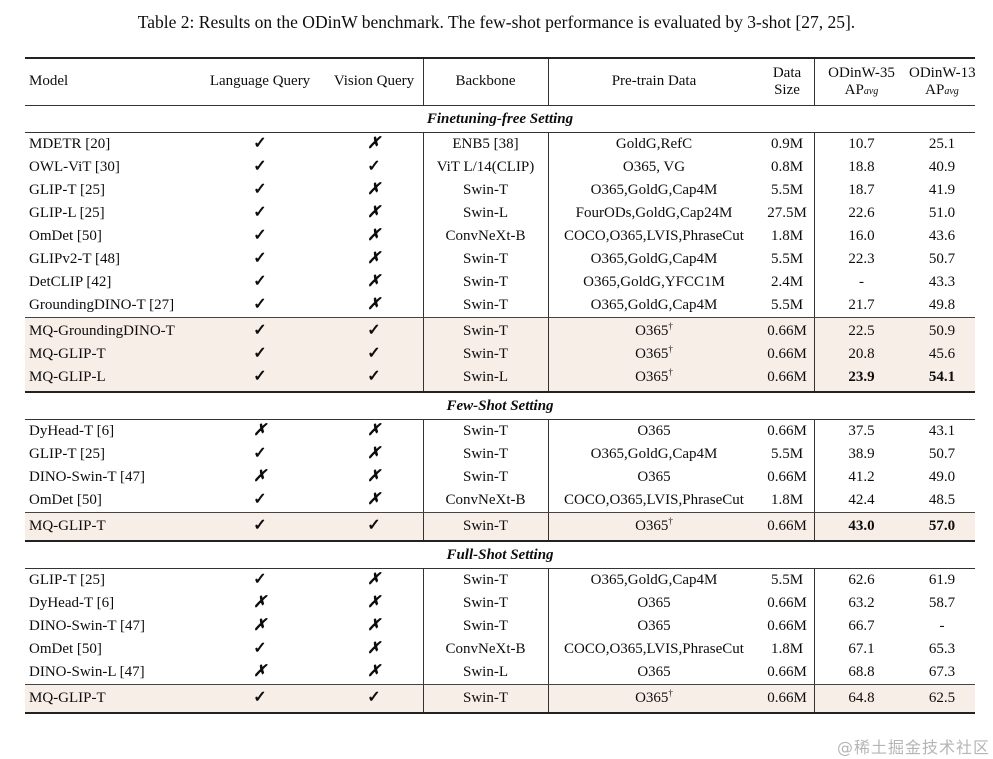  I want to click on cell-odinw13-ap: 41.9, so click(942, 189).